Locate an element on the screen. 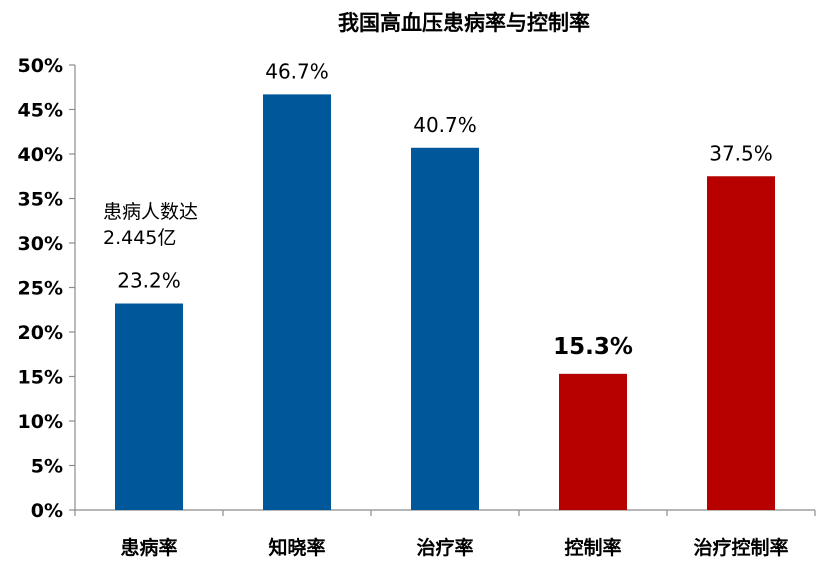  data-label: 15.3% is located at coordinates (593, 347).